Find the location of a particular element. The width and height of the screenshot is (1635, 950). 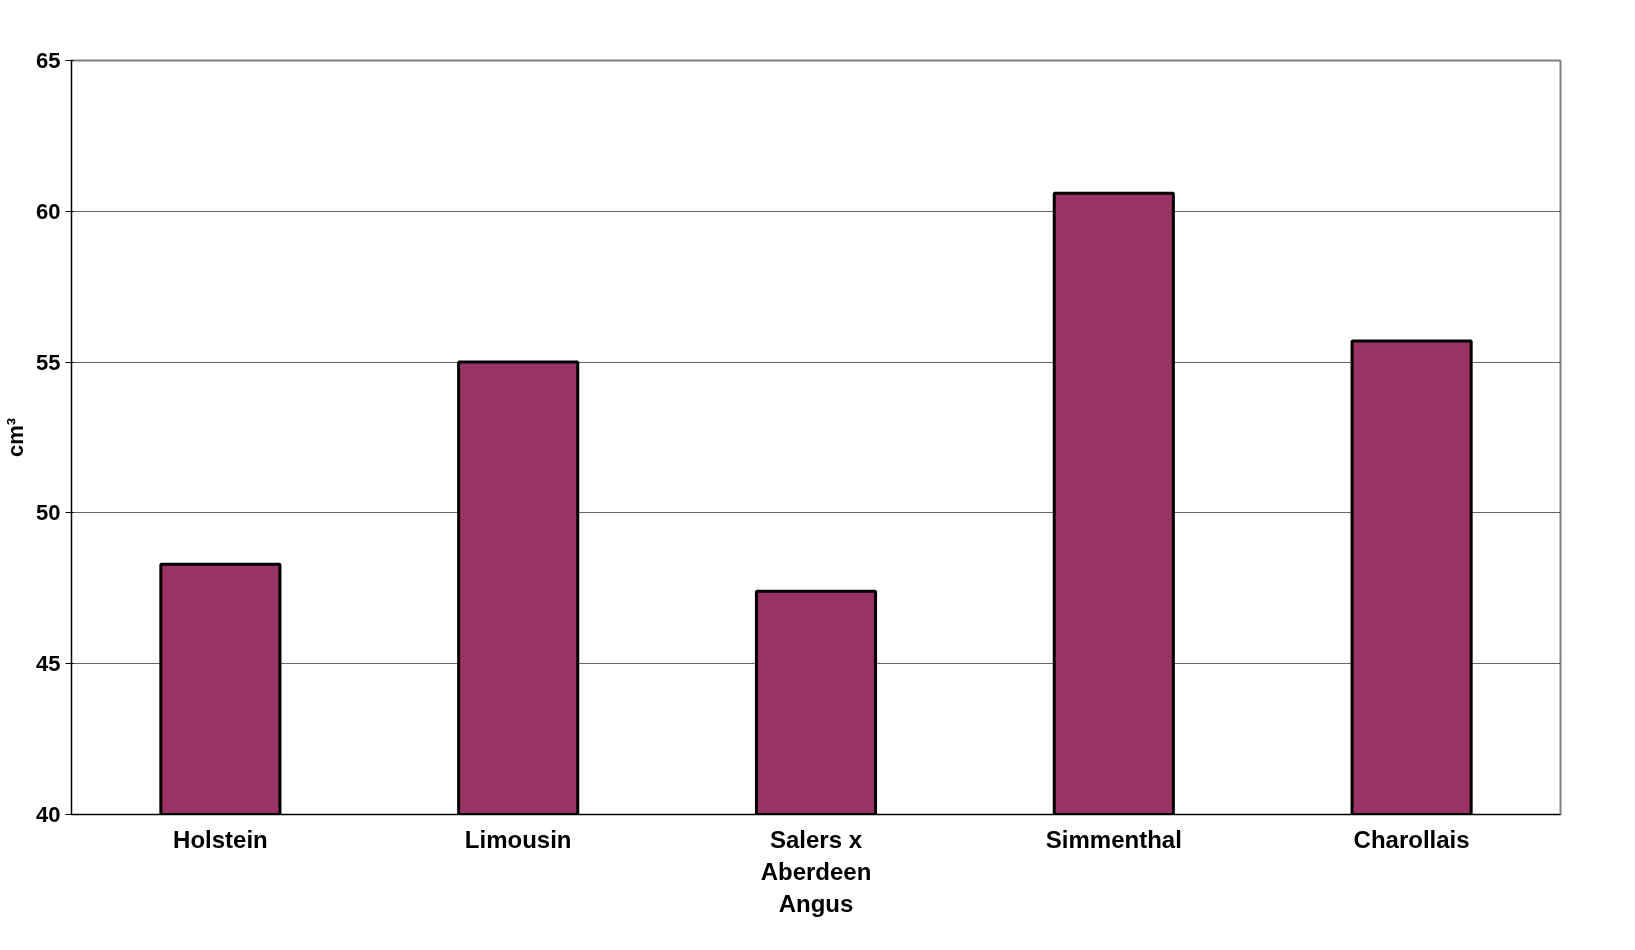

x-tick-label: Charollais is located at coordinates (1411, 839).